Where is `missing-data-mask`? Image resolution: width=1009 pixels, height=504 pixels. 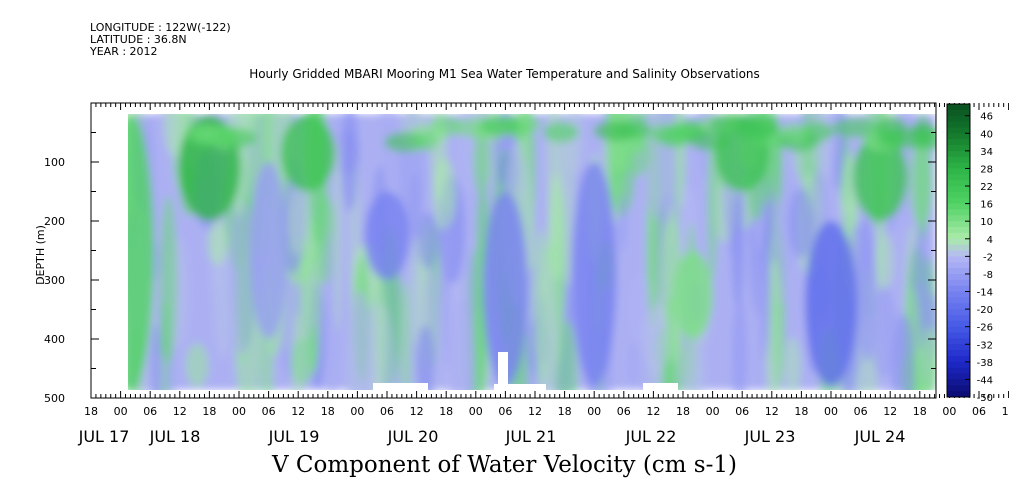
missing-data-mask is located at coordinates (525, 371).